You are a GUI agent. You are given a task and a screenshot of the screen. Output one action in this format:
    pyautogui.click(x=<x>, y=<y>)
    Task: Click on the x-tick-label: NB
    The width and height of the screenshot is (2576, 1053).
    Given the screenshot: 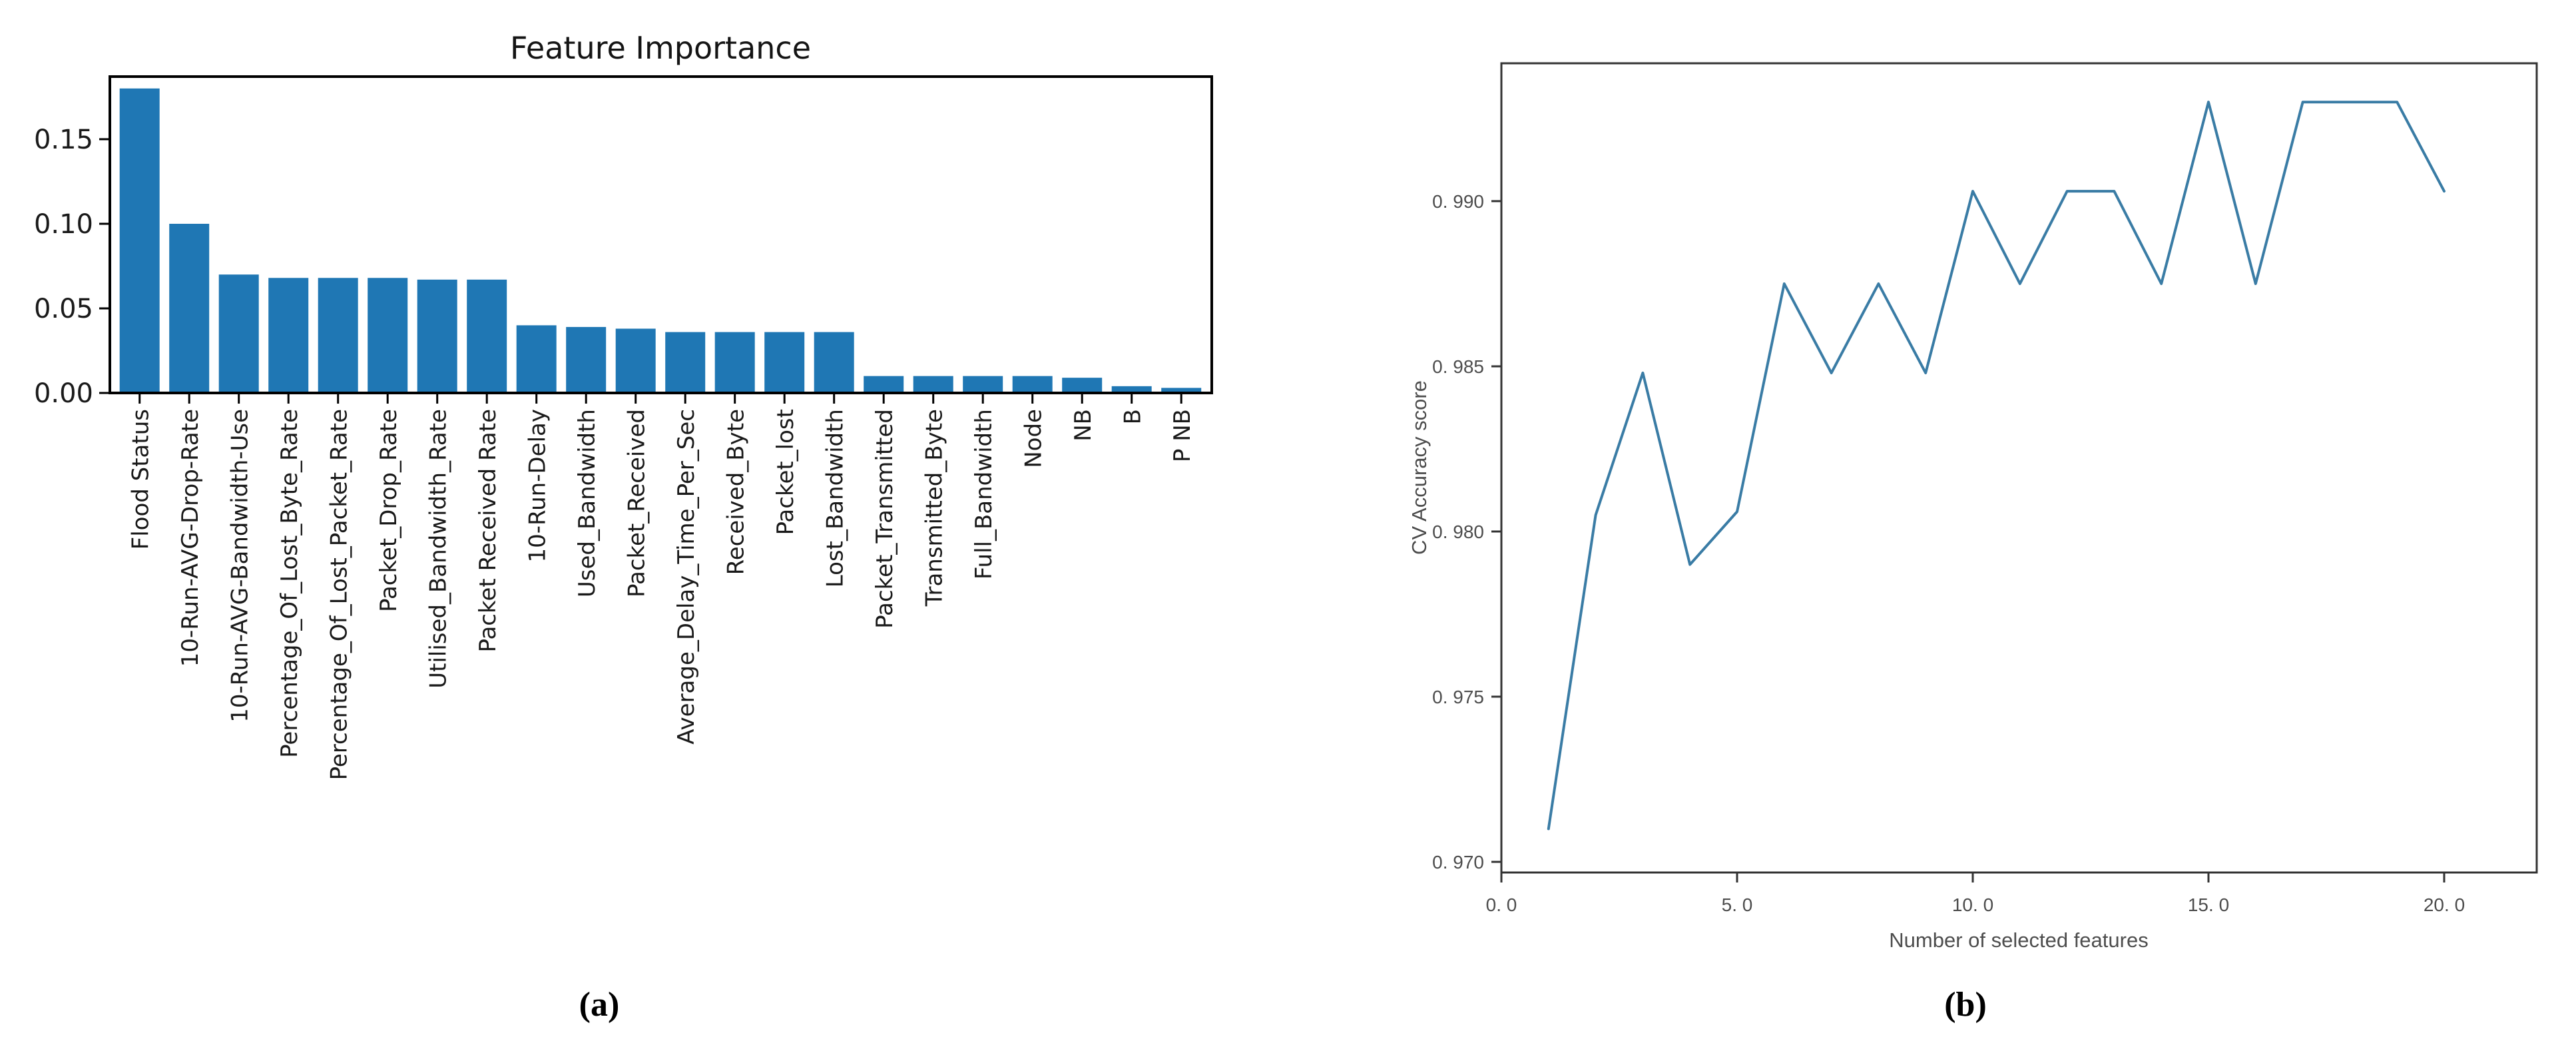 What is the action you would take?
    pyautogui.click(x=1083, y=425)
    